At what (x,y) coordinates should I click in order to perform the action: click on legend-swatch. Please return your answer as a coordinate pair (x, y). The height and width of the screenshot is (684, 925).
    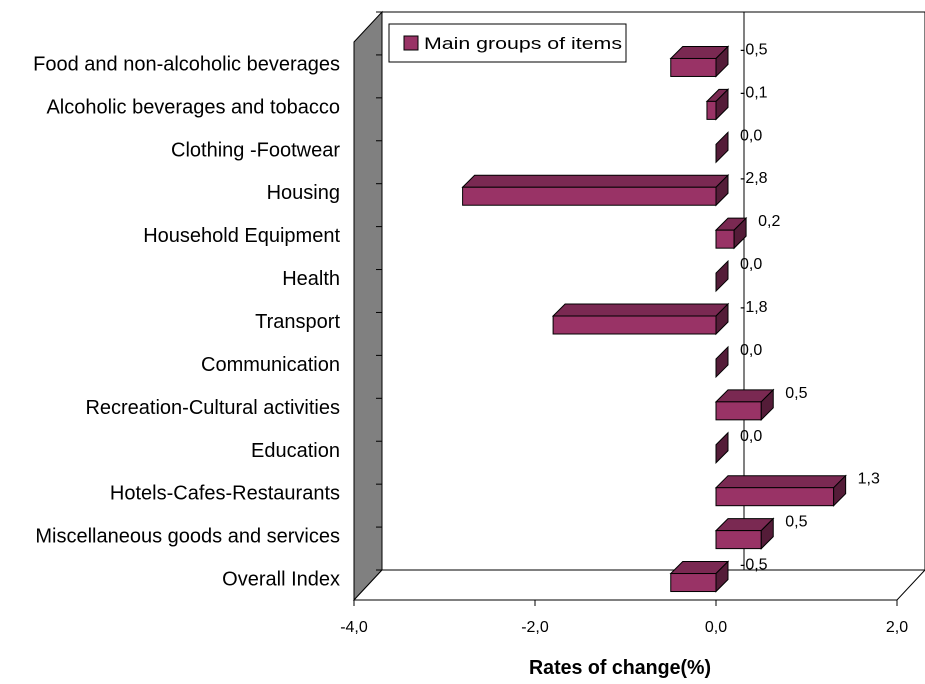
    Looking at the image, I should click on (411, 43).